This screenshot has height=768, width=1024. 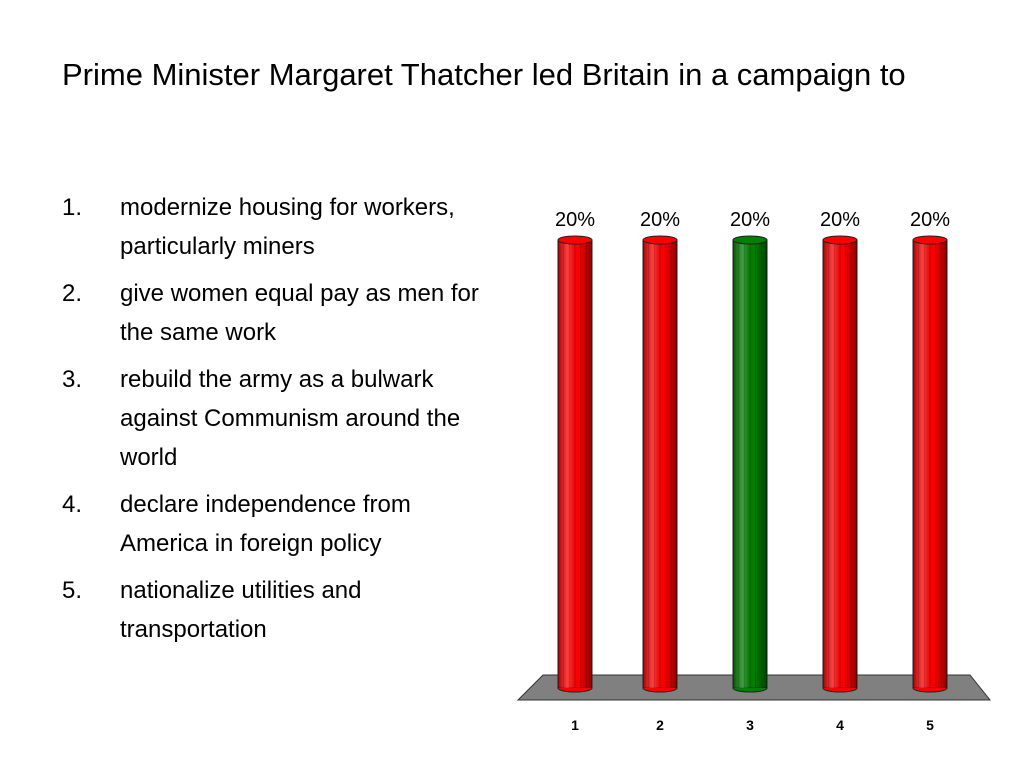 I want to click on x-tick-label: 3, so click(x=750, y=725).